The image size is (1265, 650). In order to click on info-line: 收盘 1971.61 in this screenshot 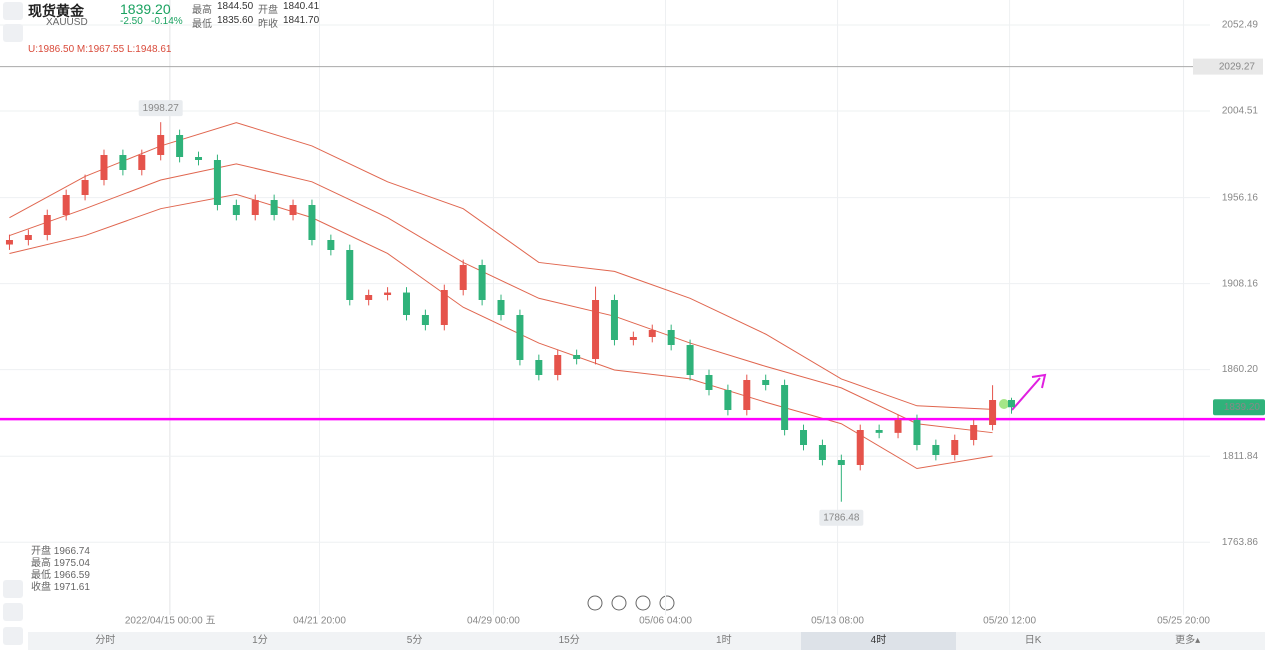, I will do `click(60, 587)`.